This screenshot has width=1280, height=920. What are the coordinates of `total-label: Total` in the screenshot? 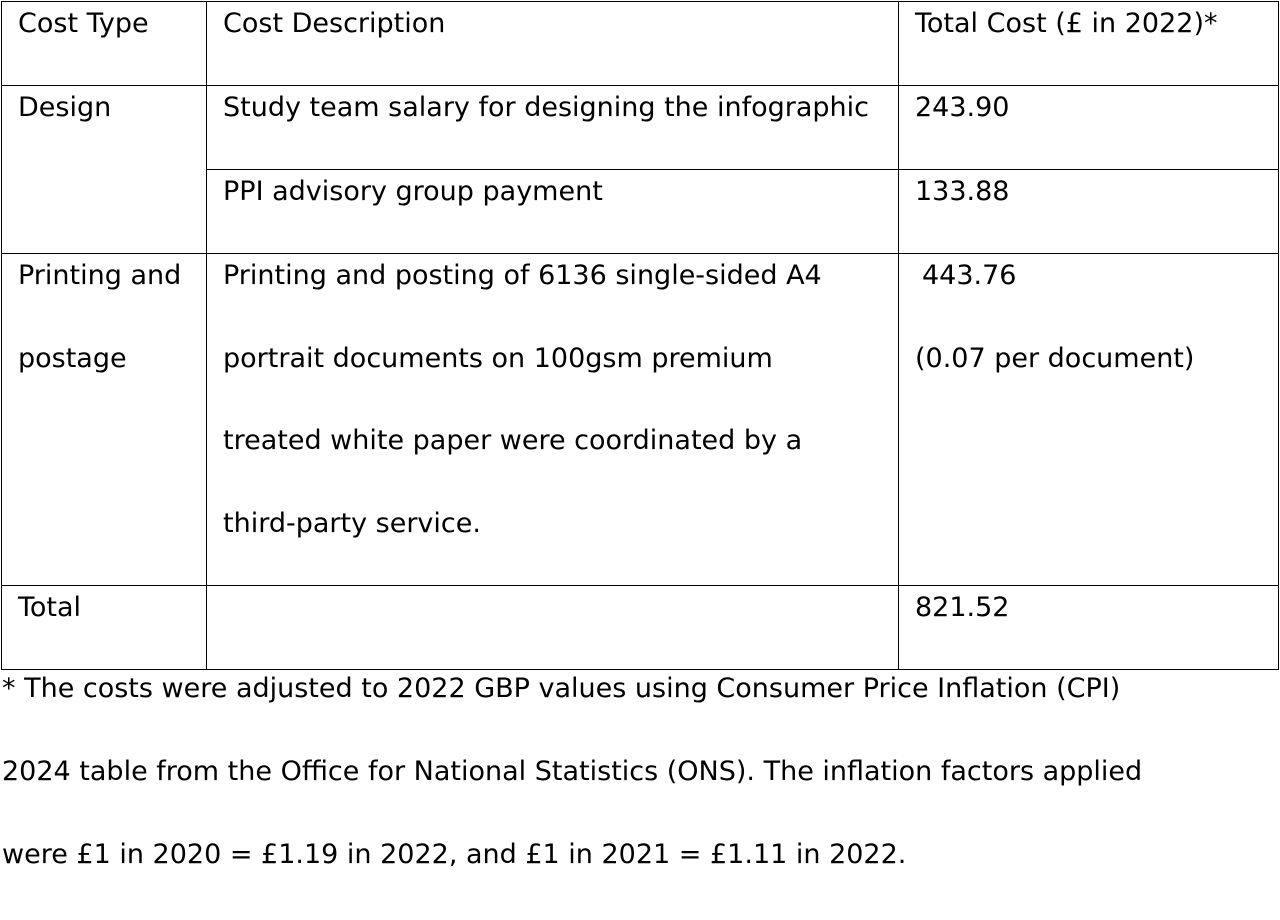 It's located at (104, 627).